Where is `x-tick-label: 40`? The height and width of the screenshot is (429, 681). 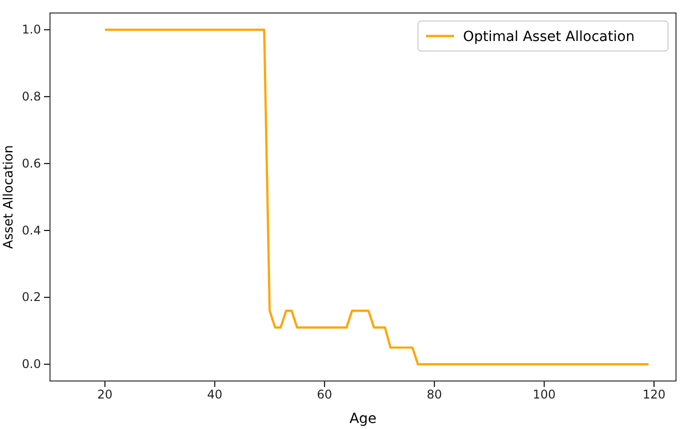 x-tick-label: 40 is located at coordinates (214, 395).